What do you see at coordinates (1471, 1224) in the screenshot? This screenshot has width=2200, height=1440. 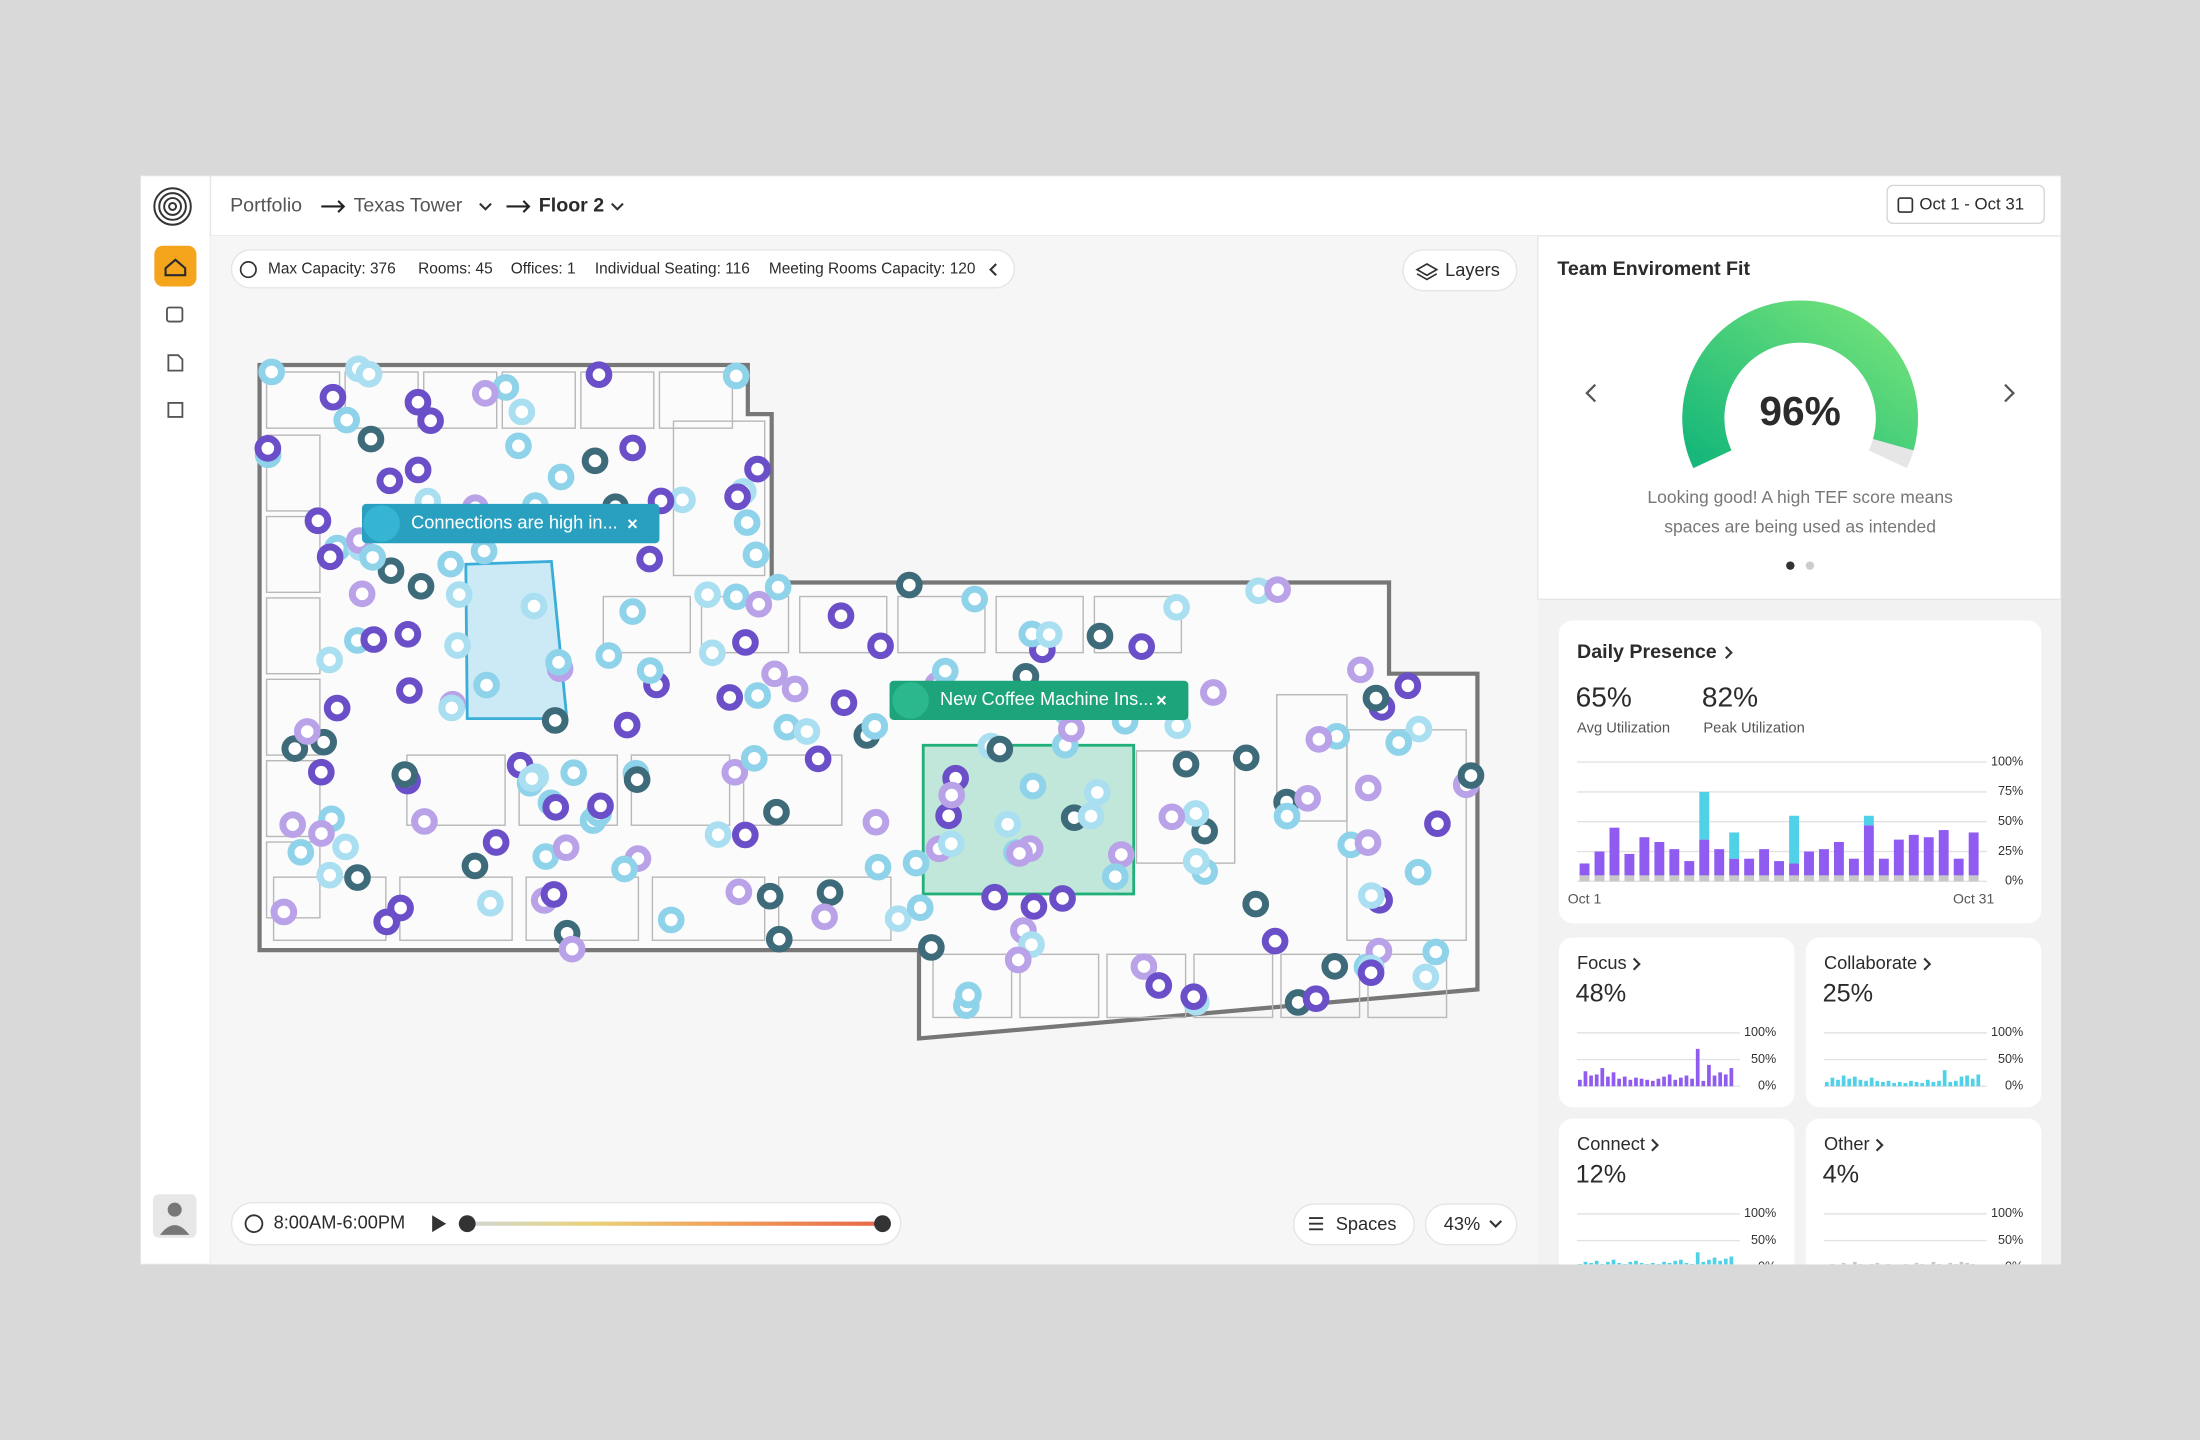 I see `zoom-button` at bounding box center [1471, 1224].